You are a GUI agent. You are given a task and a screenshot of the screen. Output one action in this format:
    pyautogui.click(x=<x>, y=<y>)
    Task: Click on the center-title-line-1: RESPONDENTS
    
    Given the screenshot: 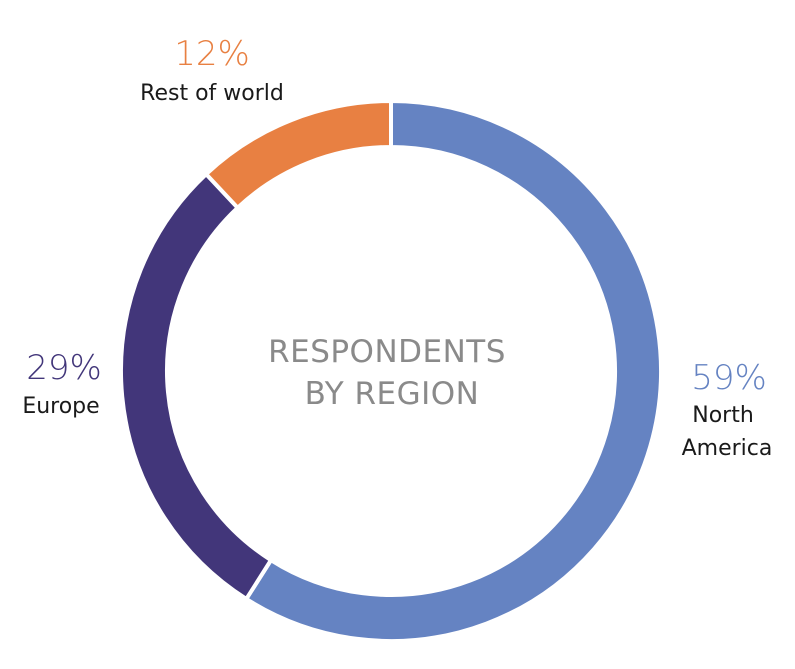 What is the action you would take?
    pyautogui.click(x=387, y=352)
    